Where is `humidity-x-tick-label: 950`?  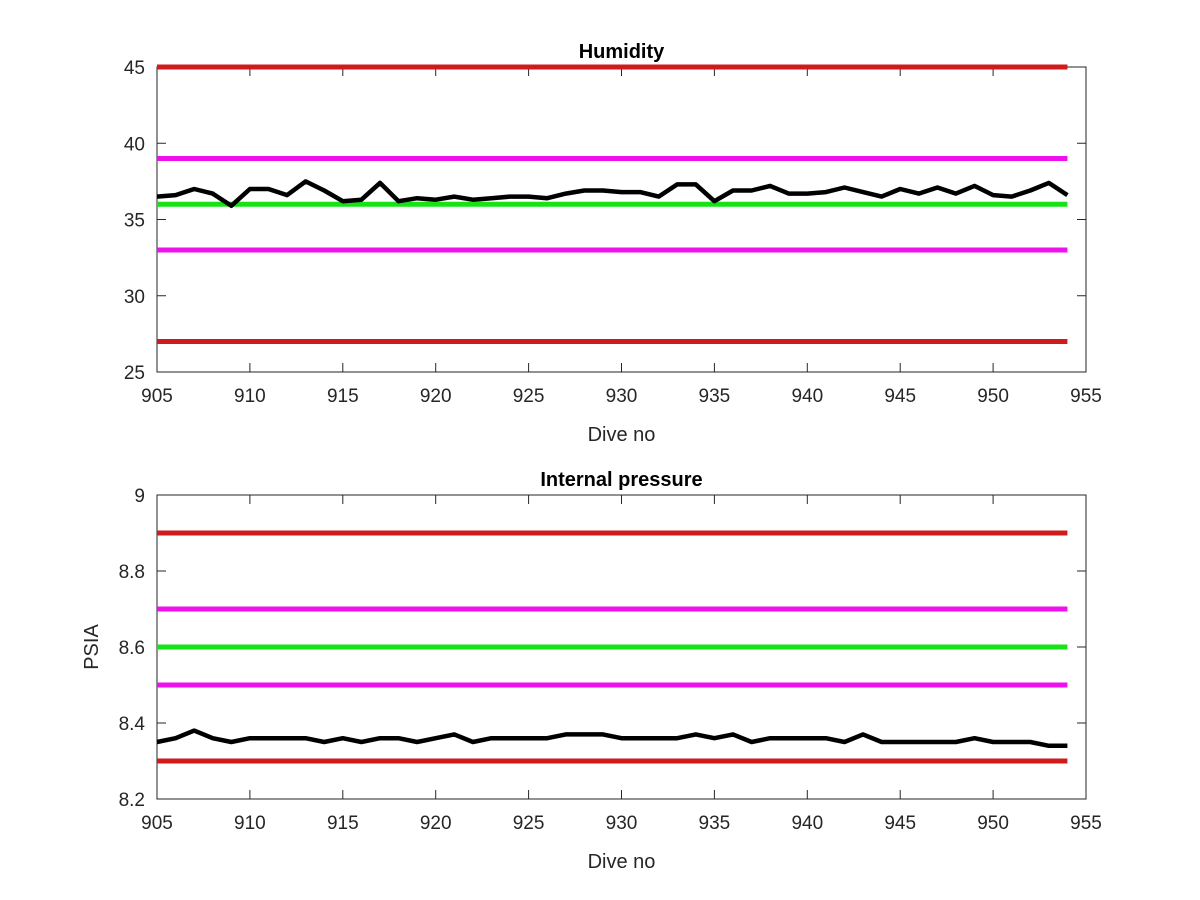 humidity-x-tick-label: 950 is located at coordinates (993, 396).